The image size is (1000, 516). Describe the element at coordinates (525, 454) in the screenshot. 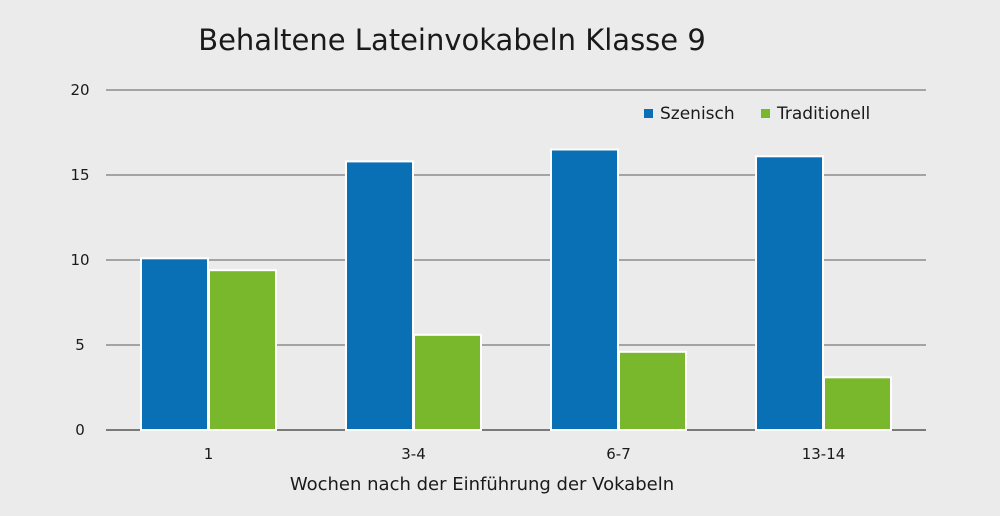

I see `x-axis-ticks: 1 3-4 6-7 13-14` at that location.